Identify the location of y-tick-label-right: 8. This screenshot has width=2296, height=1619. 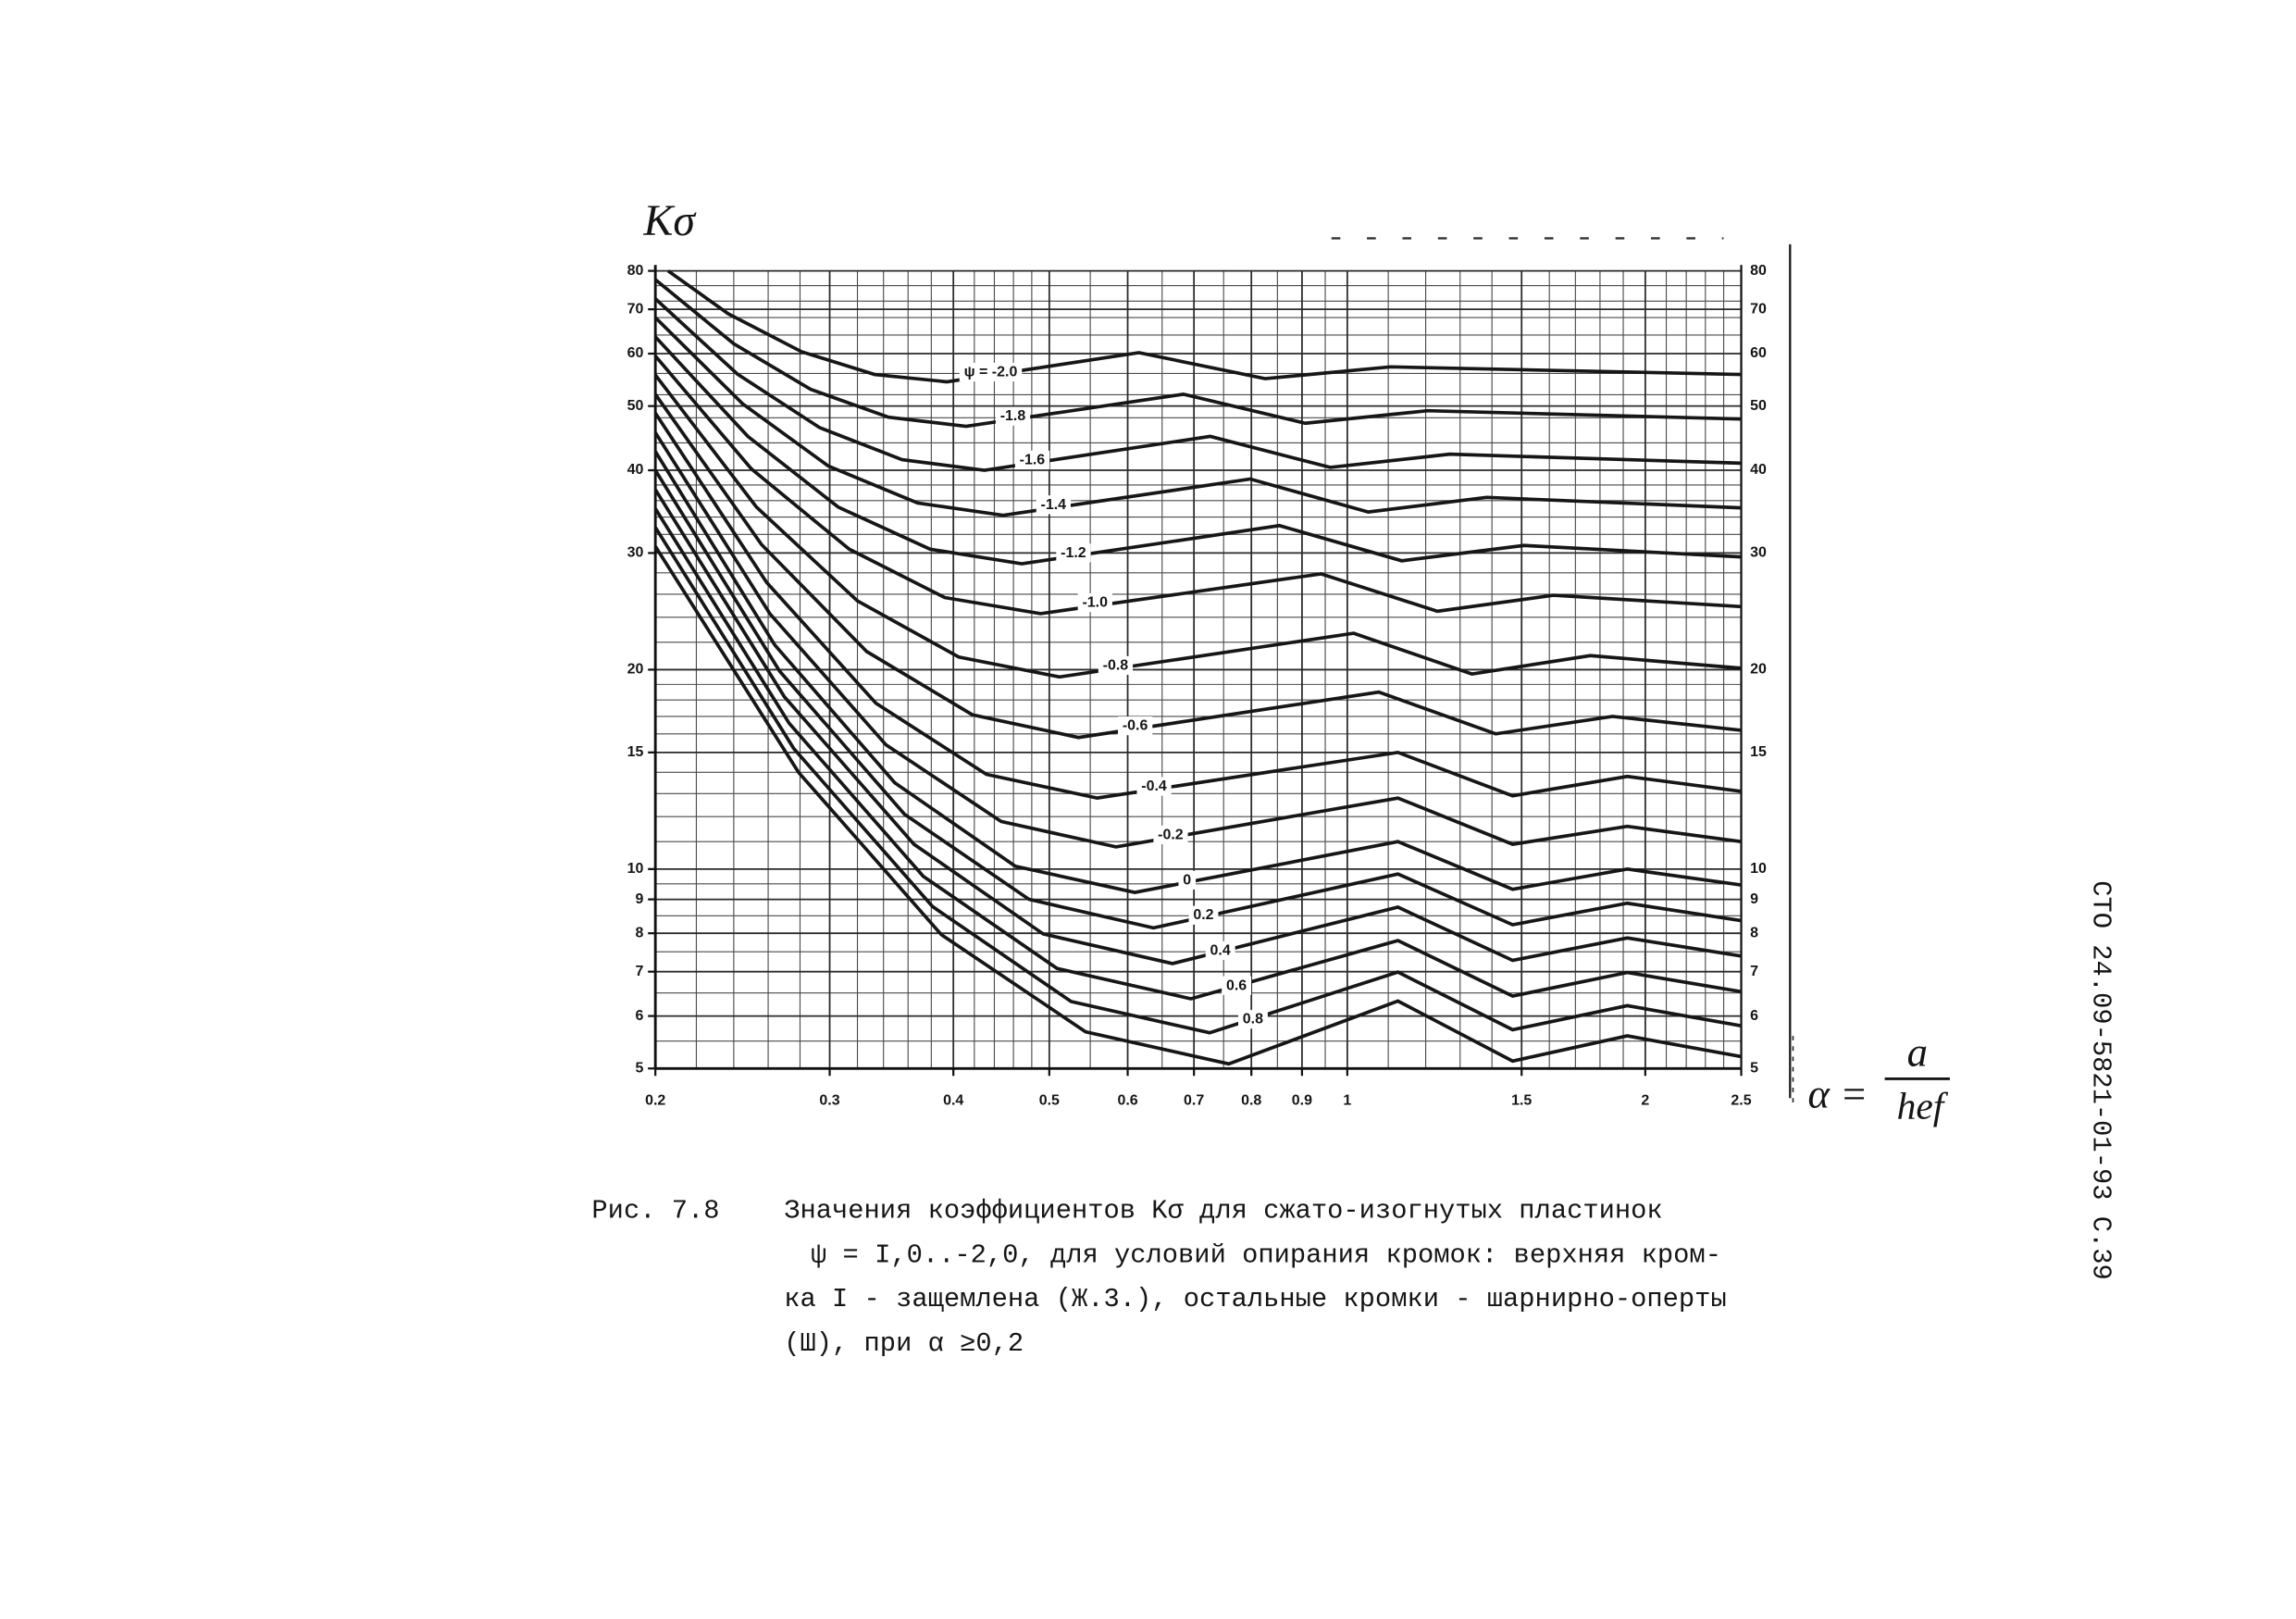
(1754, 933).